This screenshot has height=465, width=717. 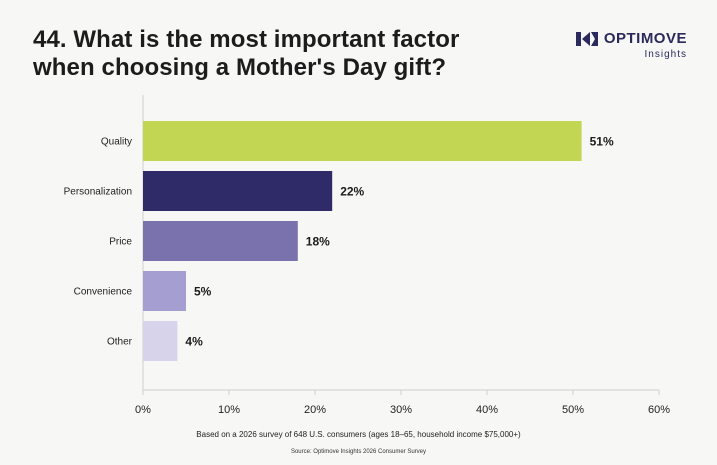 I want to click on logo-name: OPTIMOVE, so click(x=645, y=38).